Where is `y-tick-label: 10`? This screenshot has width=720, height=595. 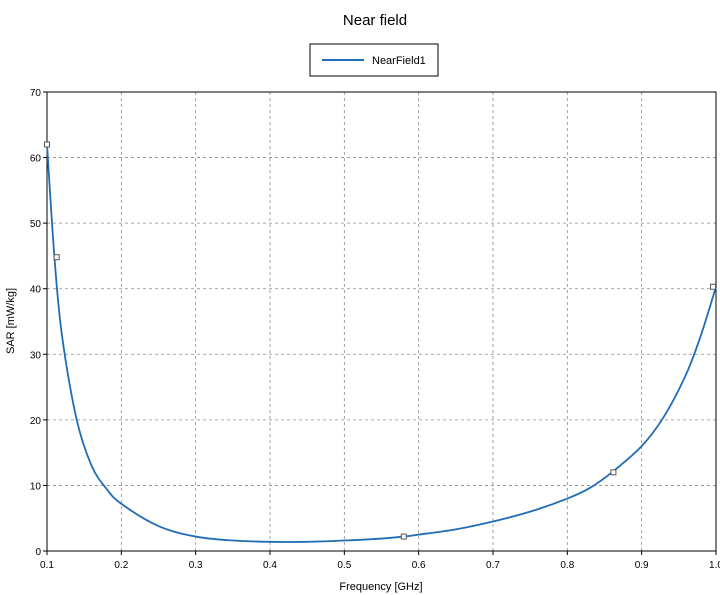 y-tick-label: 10 is located at coordinates (36, 486).